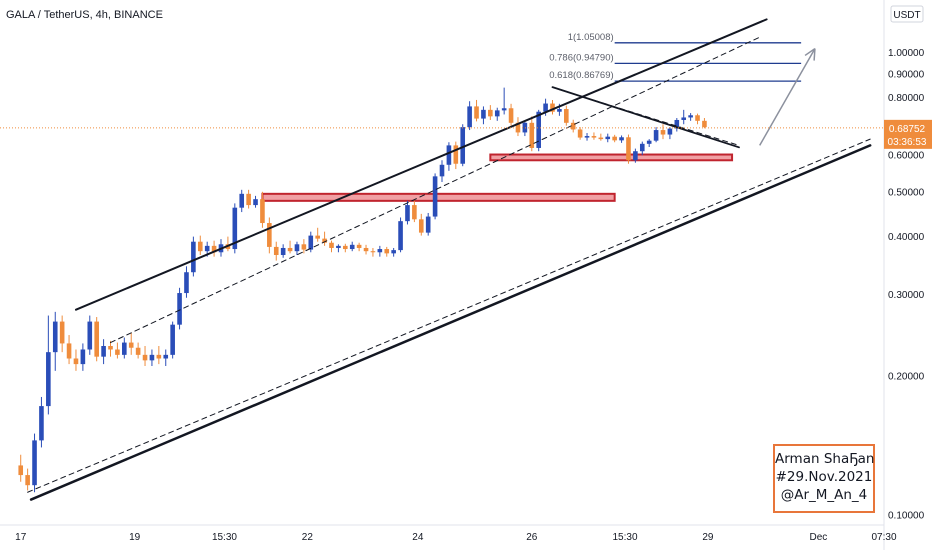 Image resolution: width=932 pixels, height=550 pixels. What do you see at coordinates (21, 537) in the screenshot?
I see `time-tick-label: 17` at bounding box center [21, 537].